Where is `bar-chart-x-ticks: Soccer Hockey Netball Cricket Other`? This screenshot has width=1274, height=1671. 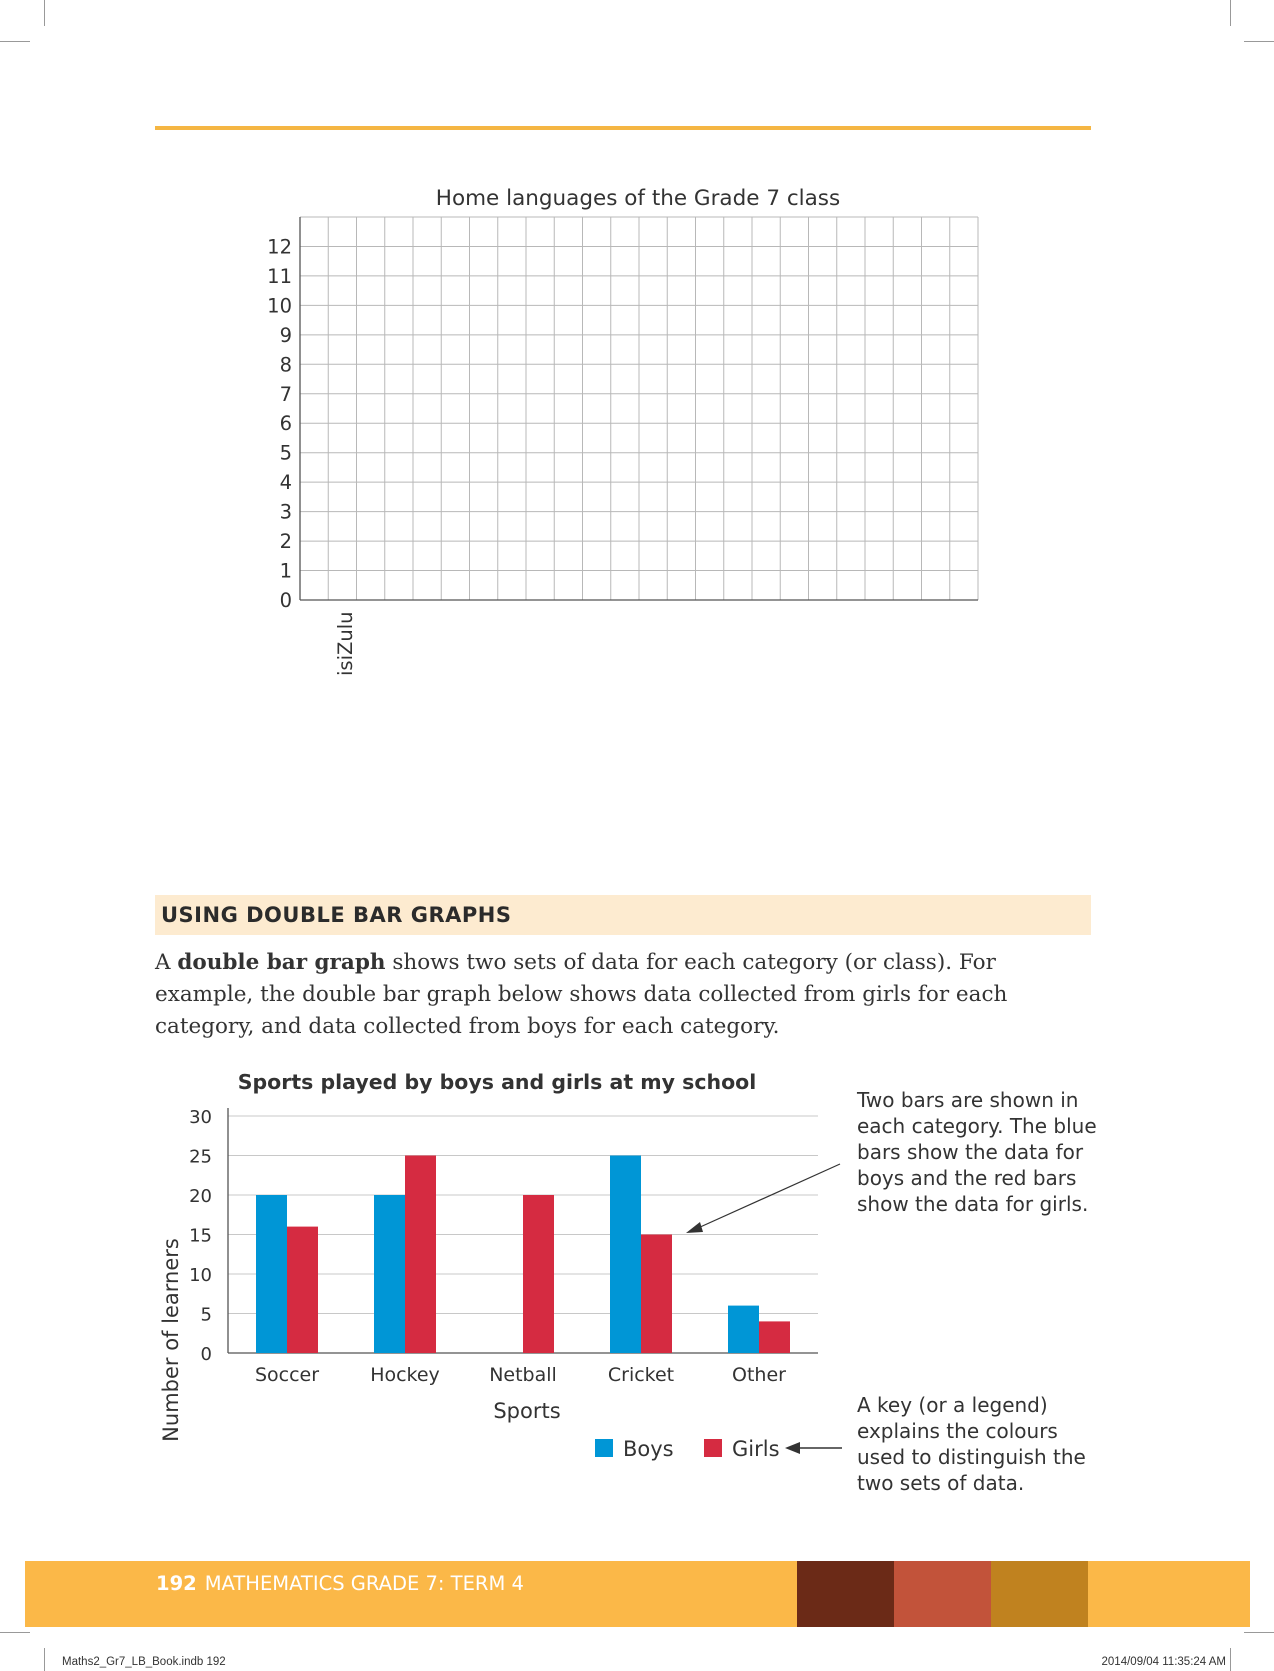 bar-chart-x-ticks: Soccer Hockey Netball Cricket Other is located at coordinates (520, 1375).